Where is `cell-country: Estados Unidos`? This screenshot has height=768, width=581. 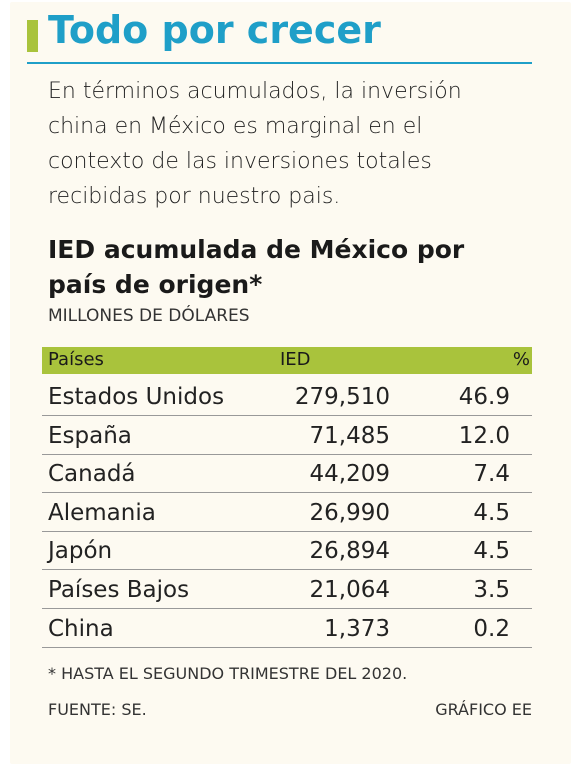 cell-country: Estados Unidos is located at coordinates (136, 397).